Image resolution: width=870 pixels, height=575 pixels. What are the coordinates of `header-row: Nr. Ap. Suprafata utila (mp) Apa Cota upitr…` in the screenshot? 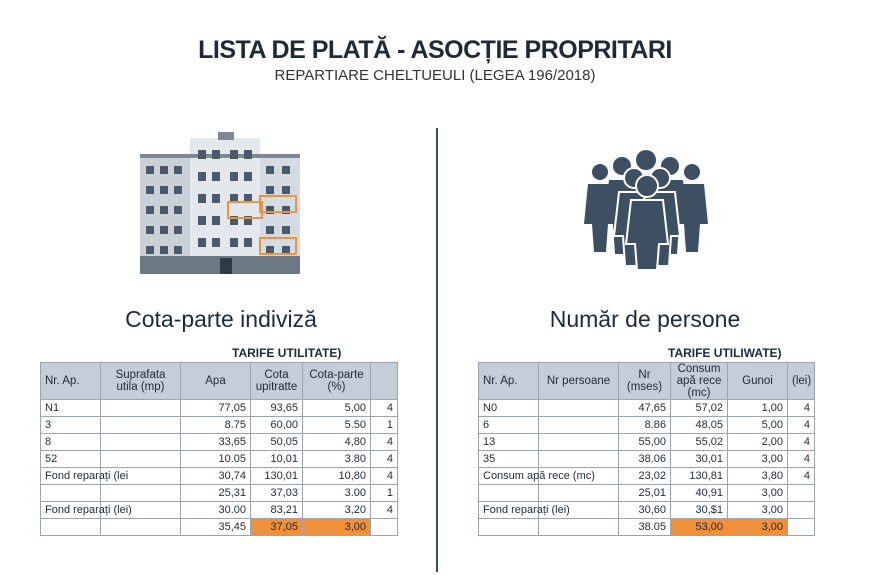 It's located at (219, 381).